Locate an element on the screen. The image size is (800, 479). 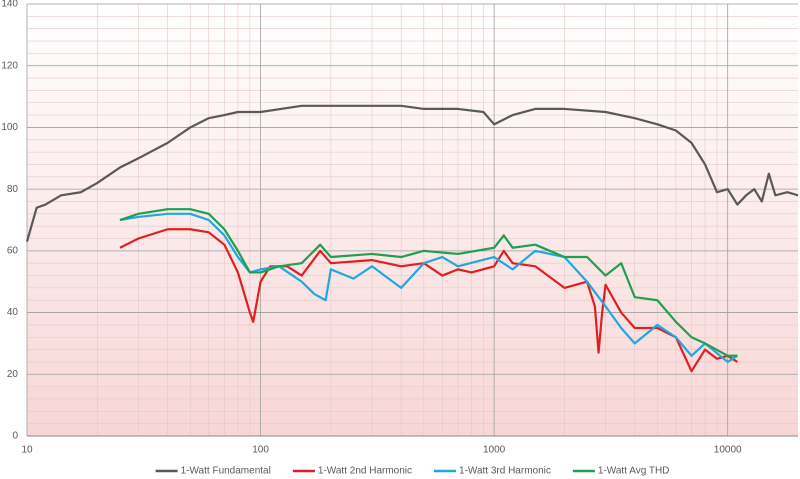
legend-item: 1-Watt 2nd Harmonic is located at coordinates (352, 471).